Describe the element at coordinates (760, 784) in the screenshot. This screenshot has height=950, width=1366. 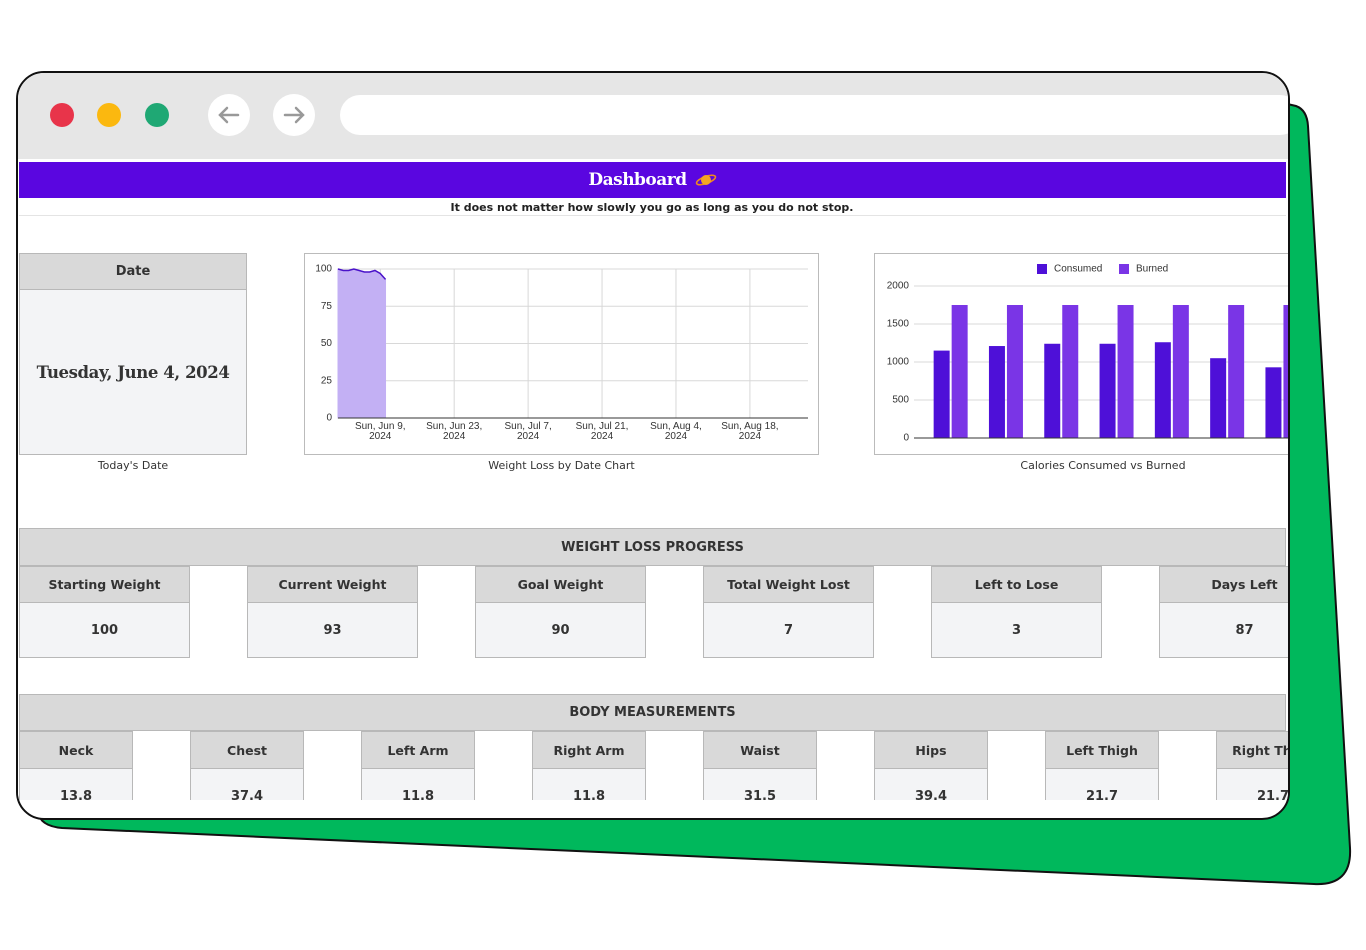
I see `card-value: 31.5` at that location.